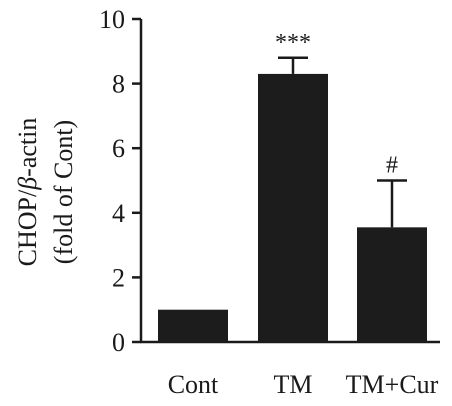 The image size is (452, 406). Describe the element at coordinates (193, 384) in the screenshot. I see `x-tick-label: Cont` at that location.